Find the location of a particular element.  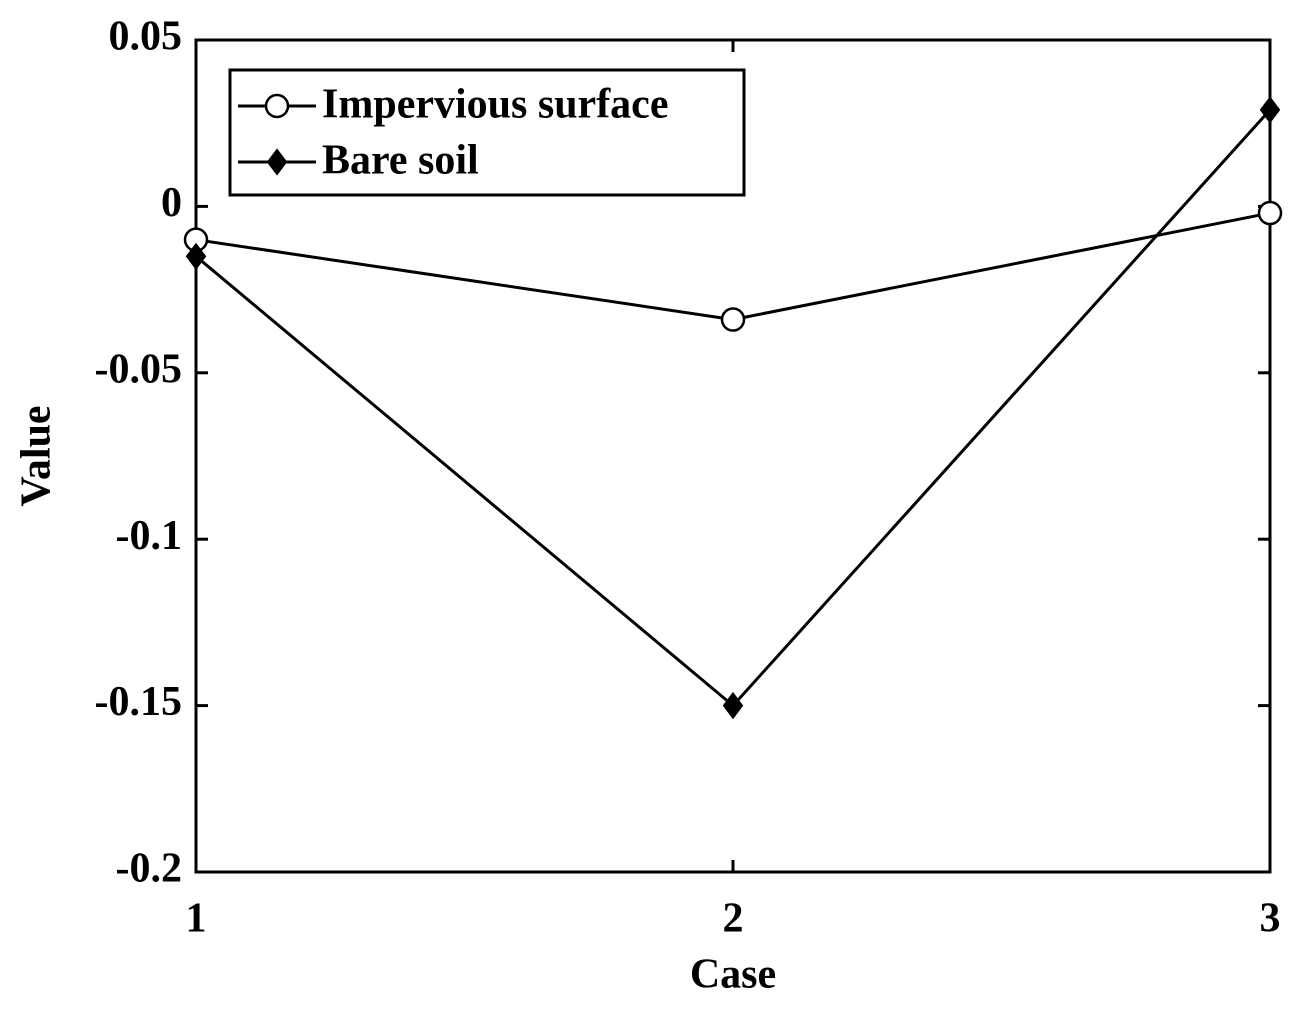

y-axis-label: Value is located at coordinates (37, 455).